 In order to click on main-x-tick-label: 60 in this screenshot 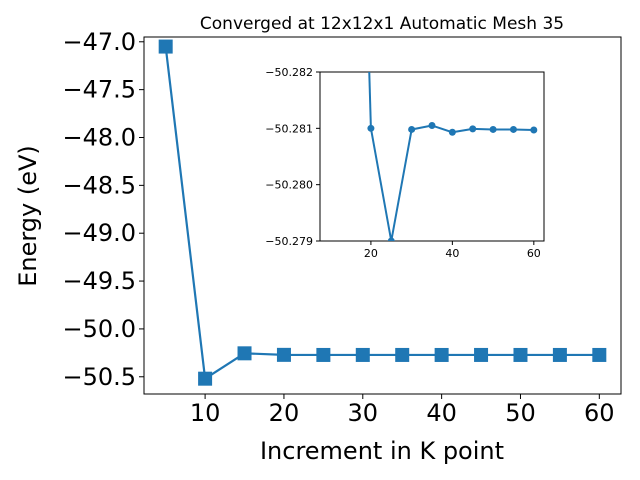, I will do `click(599, 413)`.